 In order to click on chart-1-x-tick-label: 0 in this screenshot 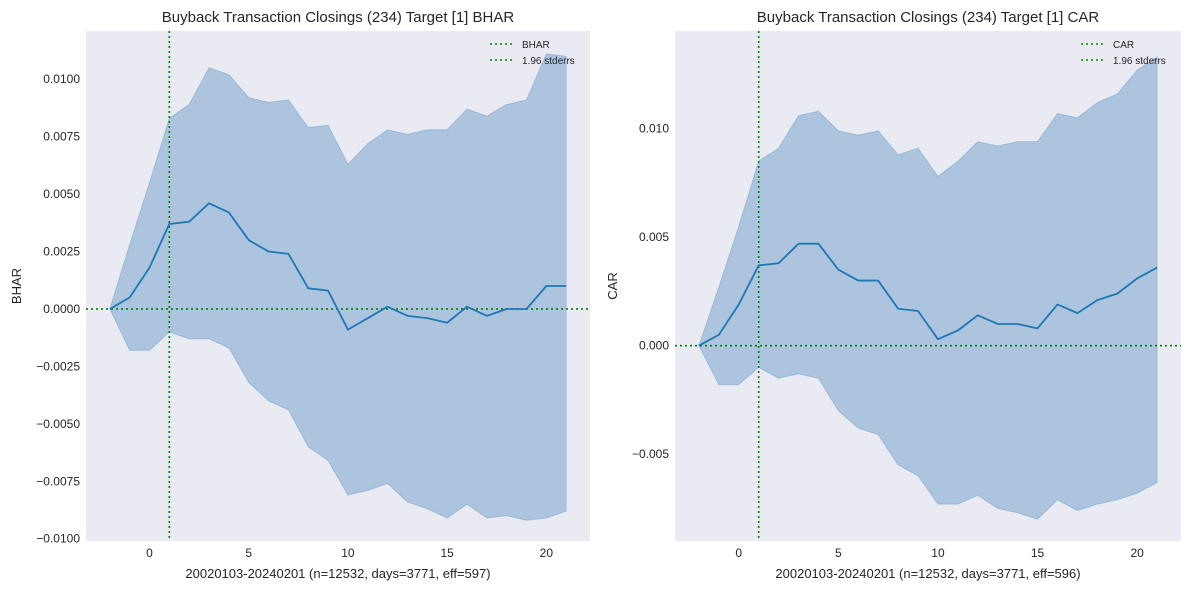, I will do `click(149, 553)`.